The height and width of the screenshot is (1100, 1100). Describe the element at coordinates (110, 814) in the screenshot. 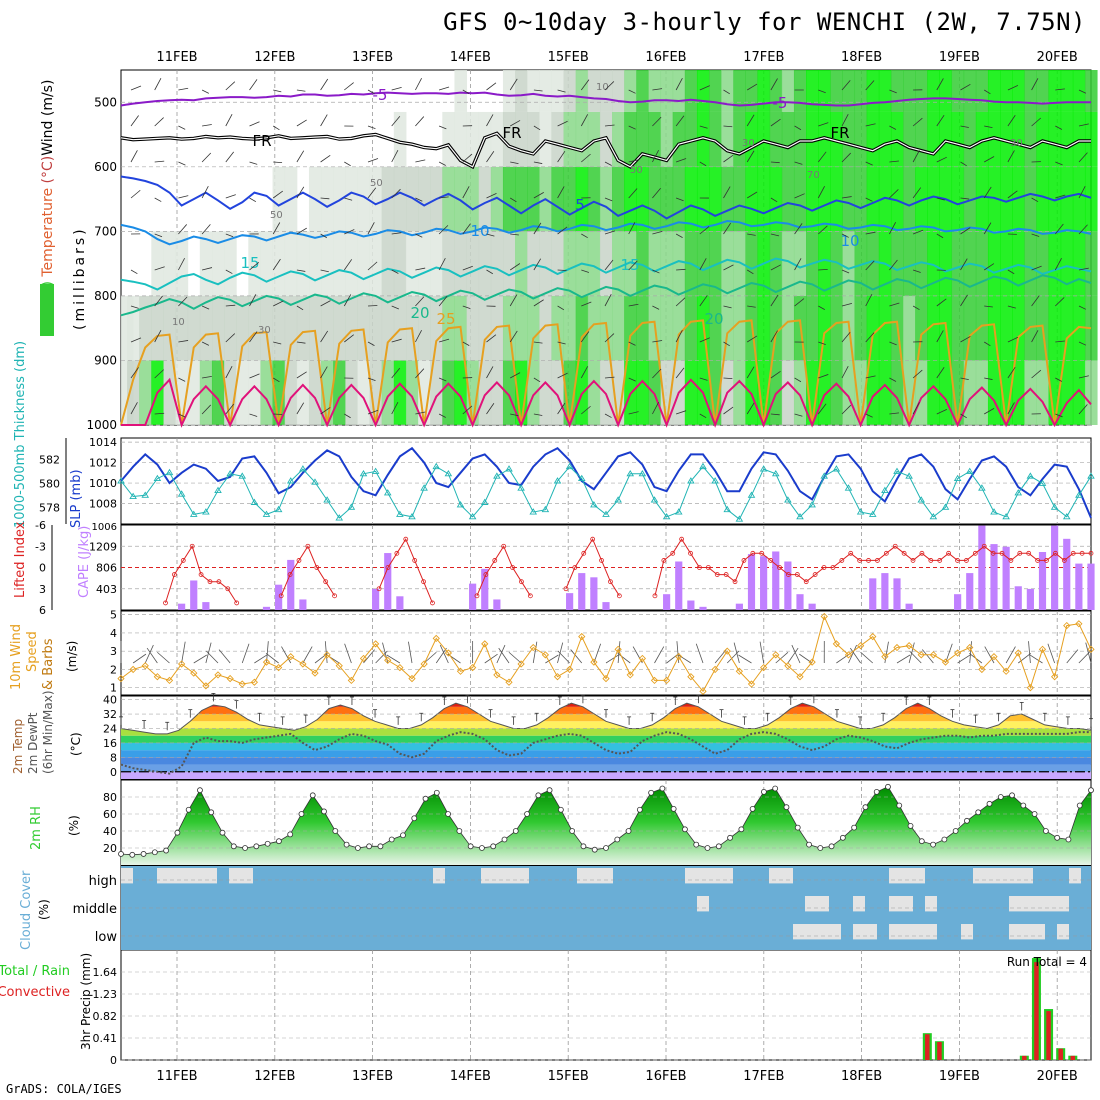

I see `rh-tick-label: 60` at that location.